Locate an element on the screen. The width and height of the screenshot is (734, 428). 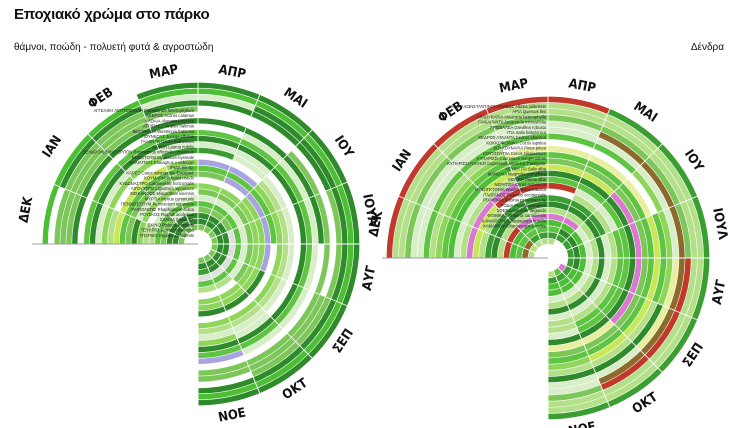
plant-label: ΚΥΔΩΝΑΣΤΡΟ Cotoneaster horizontalis is located at coordinates (156, 183).